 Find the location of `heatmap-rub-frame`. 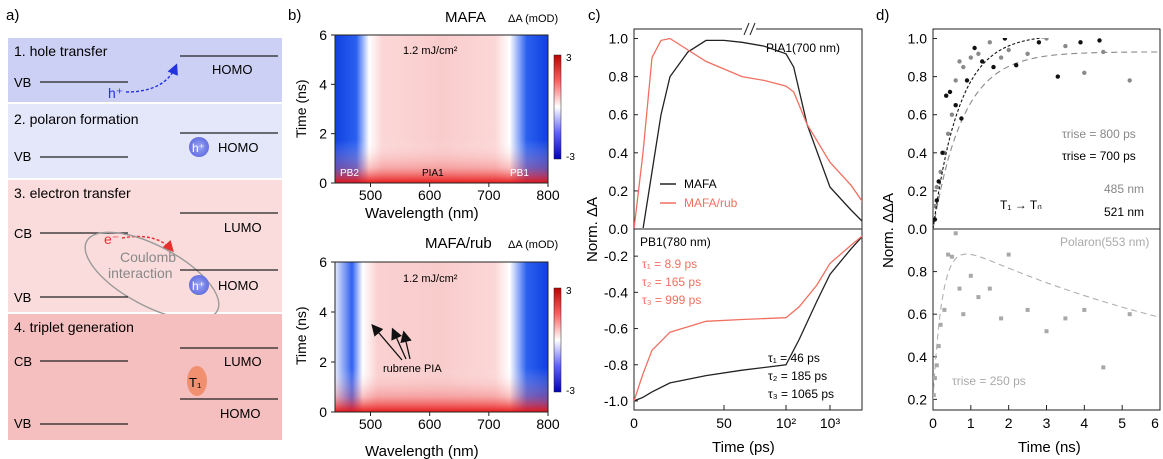

heatmap-rub-frame is located at coordinates (441, 337).